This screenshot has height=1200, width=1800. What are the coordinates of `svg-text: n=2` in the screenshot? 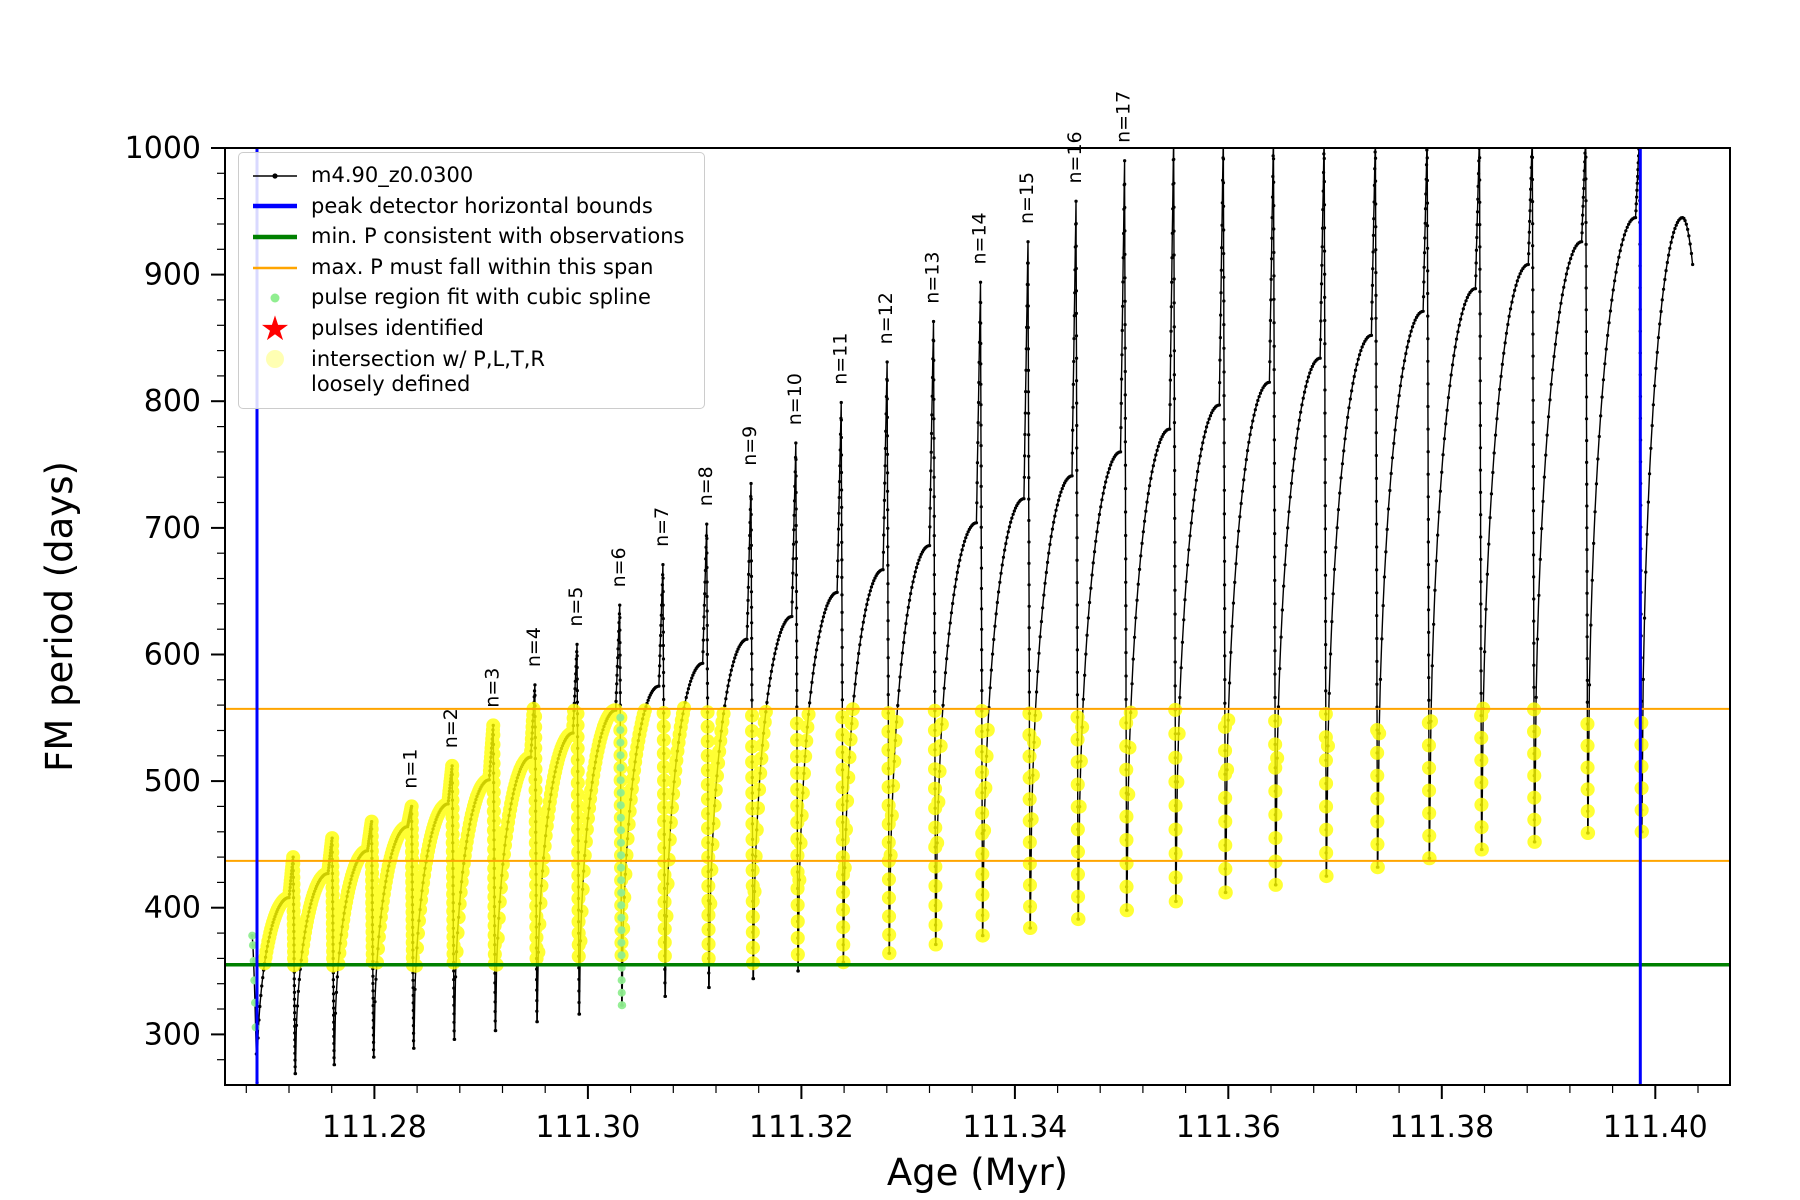 It's located at (451, 728).